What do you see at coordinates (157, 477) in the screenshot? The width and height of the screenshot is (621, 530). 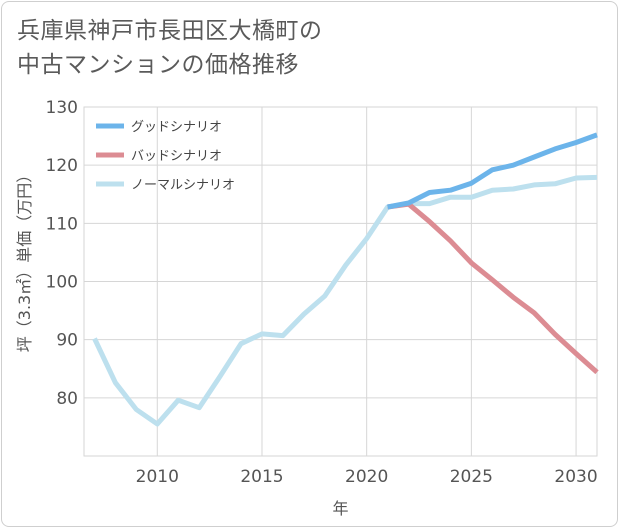 I see `x-tick-label: 2010` at bounding box center [157, 477].